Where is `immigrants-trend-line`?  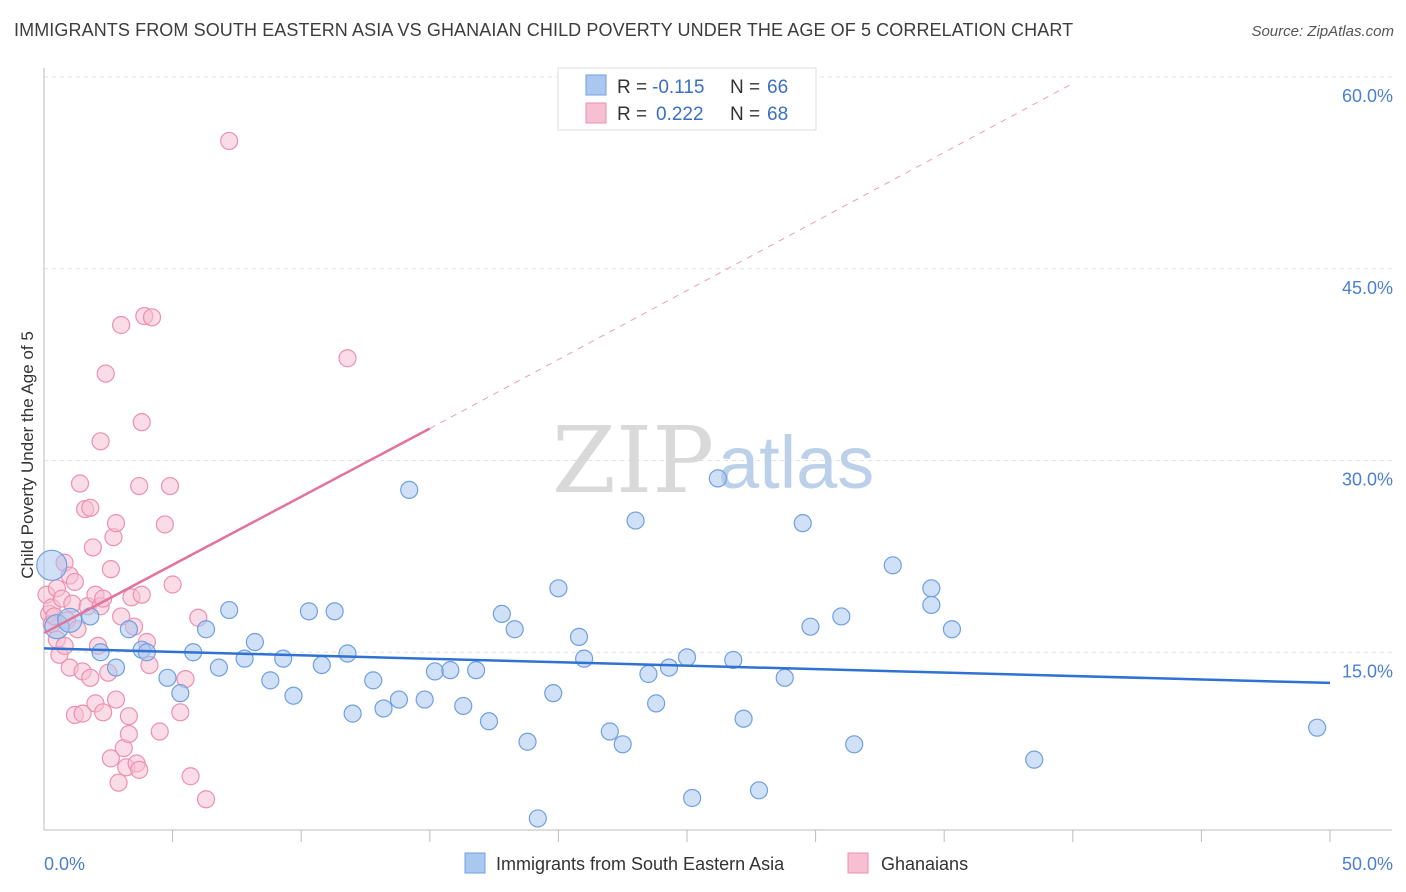 immigrants-trend-line is located at coordinates (687, 666).